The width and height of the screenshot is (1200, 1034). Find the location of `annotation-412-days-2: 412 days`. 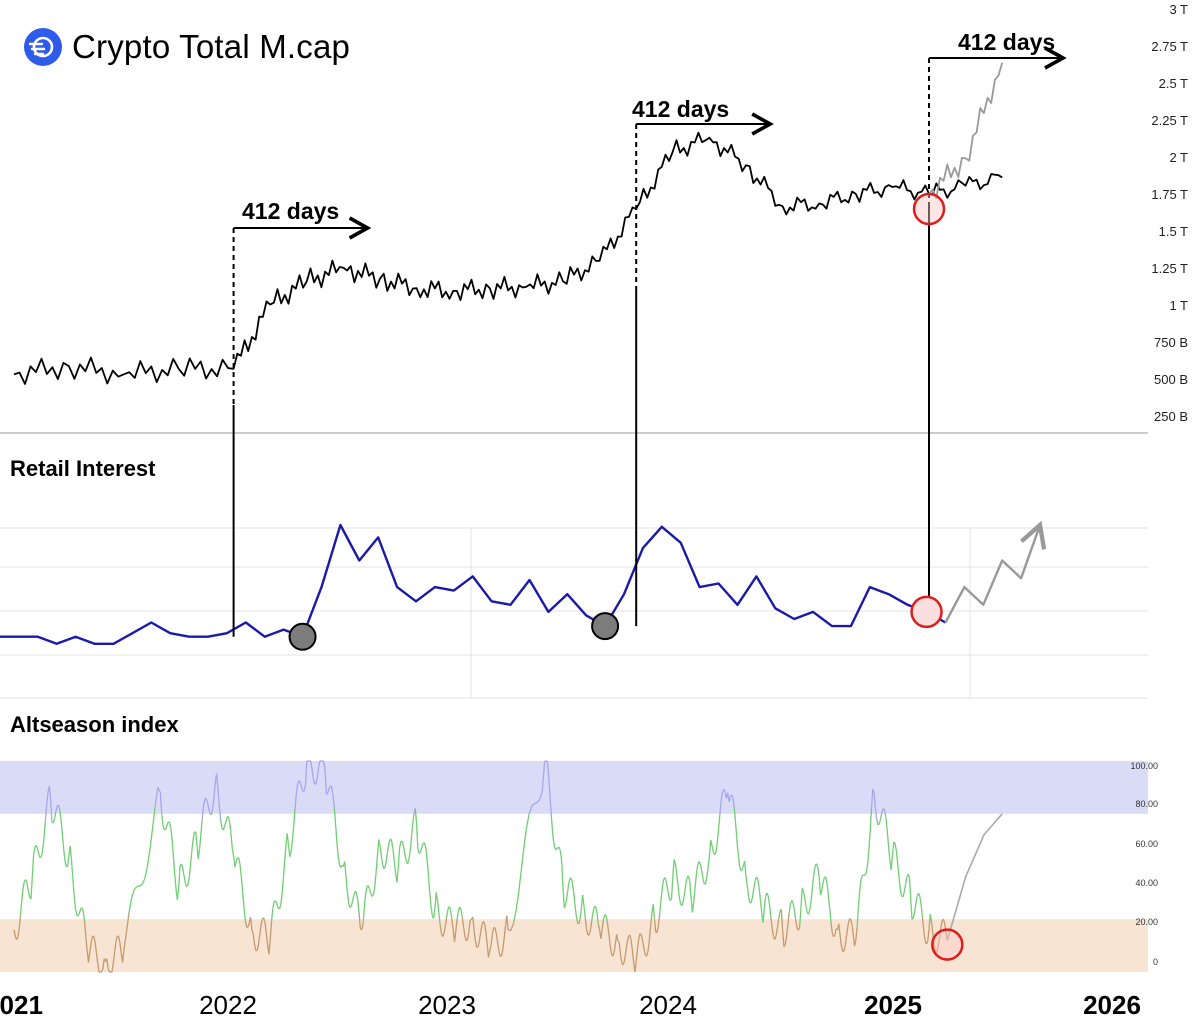

annotation-412-days-2: 412 days is located at coordinates (681, 109).